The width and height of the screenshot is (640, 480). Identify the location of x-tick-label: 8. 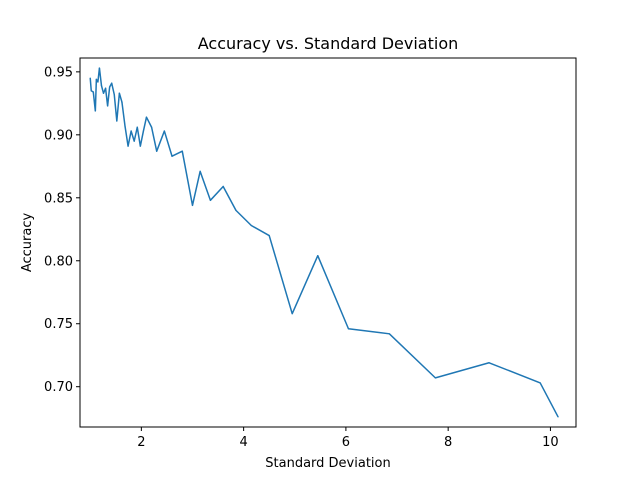
(448, 442).